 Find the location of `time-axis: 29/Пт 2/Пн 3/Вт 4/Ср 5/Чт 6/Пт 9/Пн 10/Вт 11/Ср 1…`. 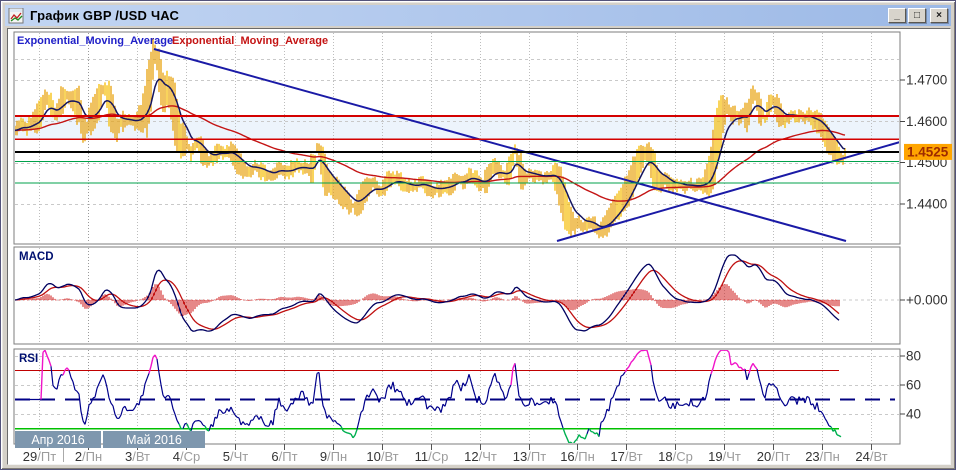

time-axis: 29/Пт 2/Пн 3/Вт 4/Ср 5/Чт 6/Пт 9/Пн 10/Вт 11/Ср 1… is located at coordinates (455, 454).